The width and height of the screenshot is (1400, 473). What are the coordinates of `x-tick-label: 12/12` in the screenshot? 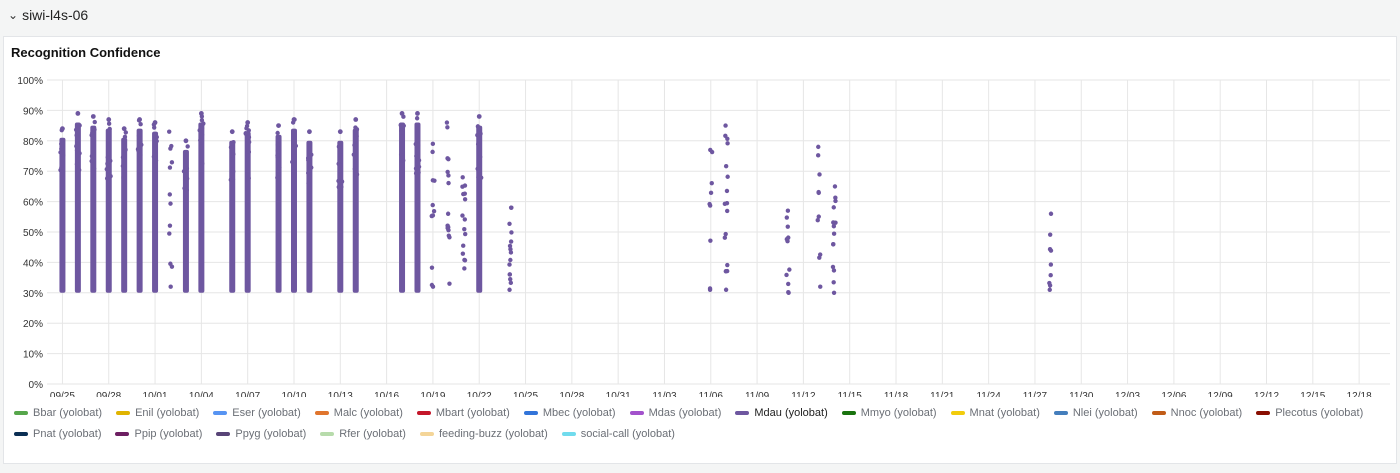 It's located at (1266, 394).